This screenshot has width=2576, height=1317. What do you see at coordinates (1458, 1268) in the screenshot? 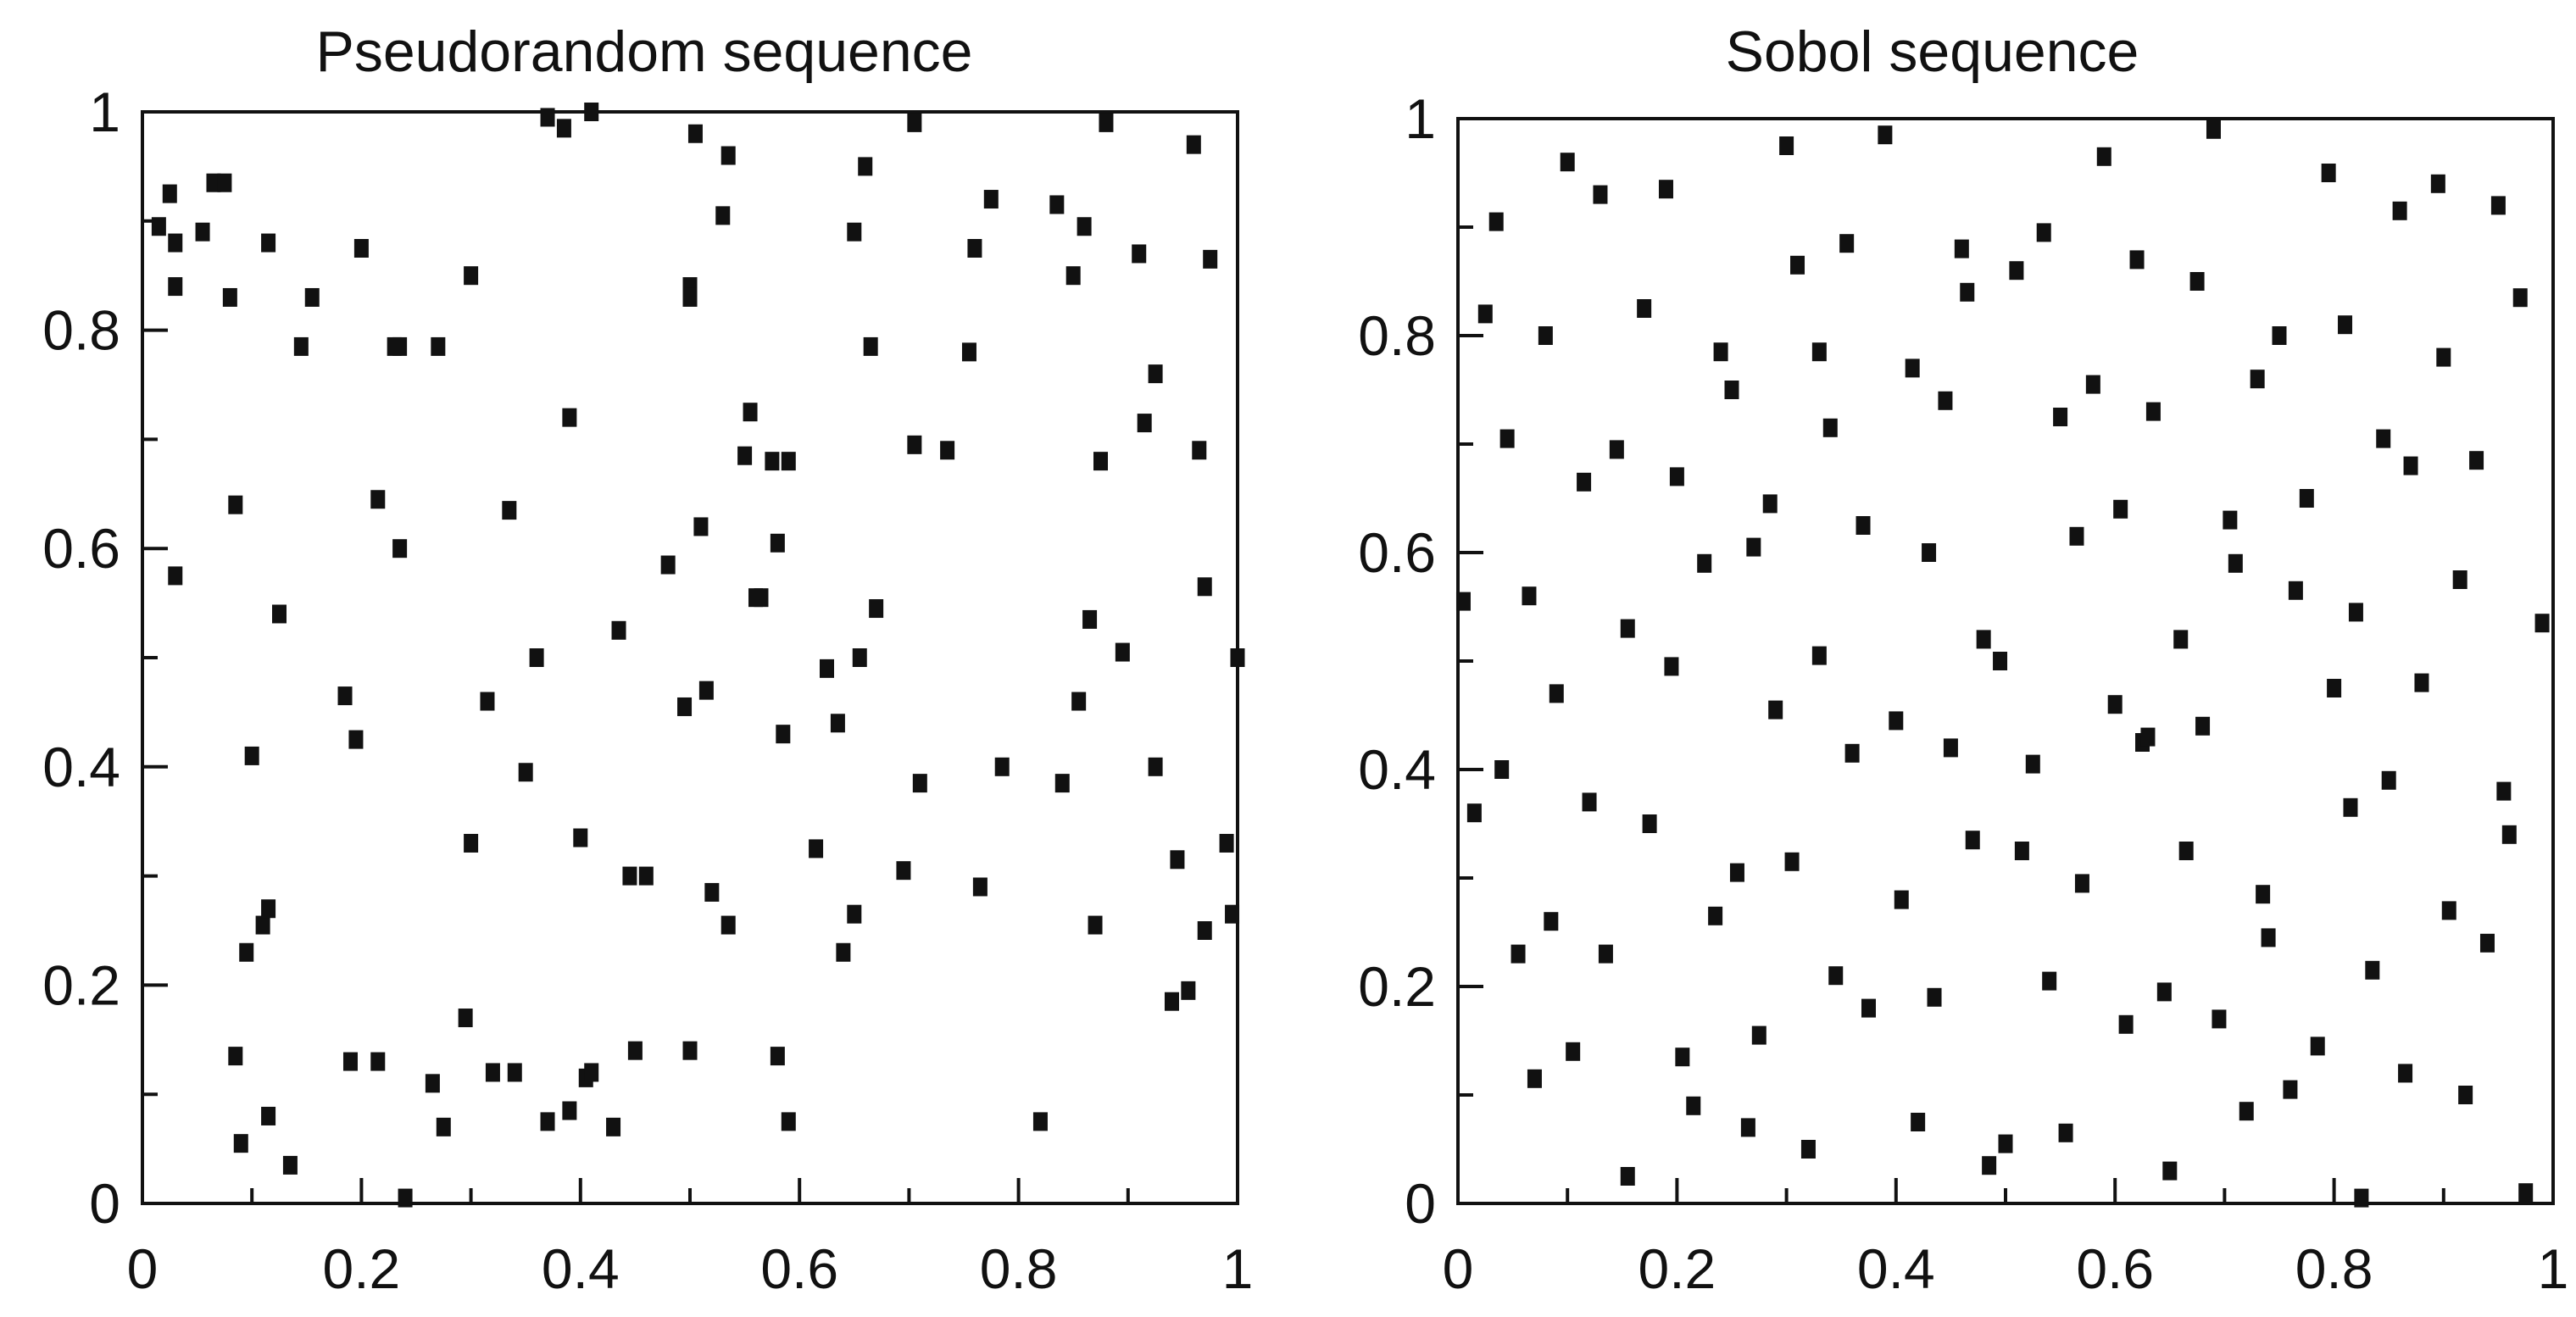
I see `x-tick-label: 0` at bounding box center [1458, 1268].